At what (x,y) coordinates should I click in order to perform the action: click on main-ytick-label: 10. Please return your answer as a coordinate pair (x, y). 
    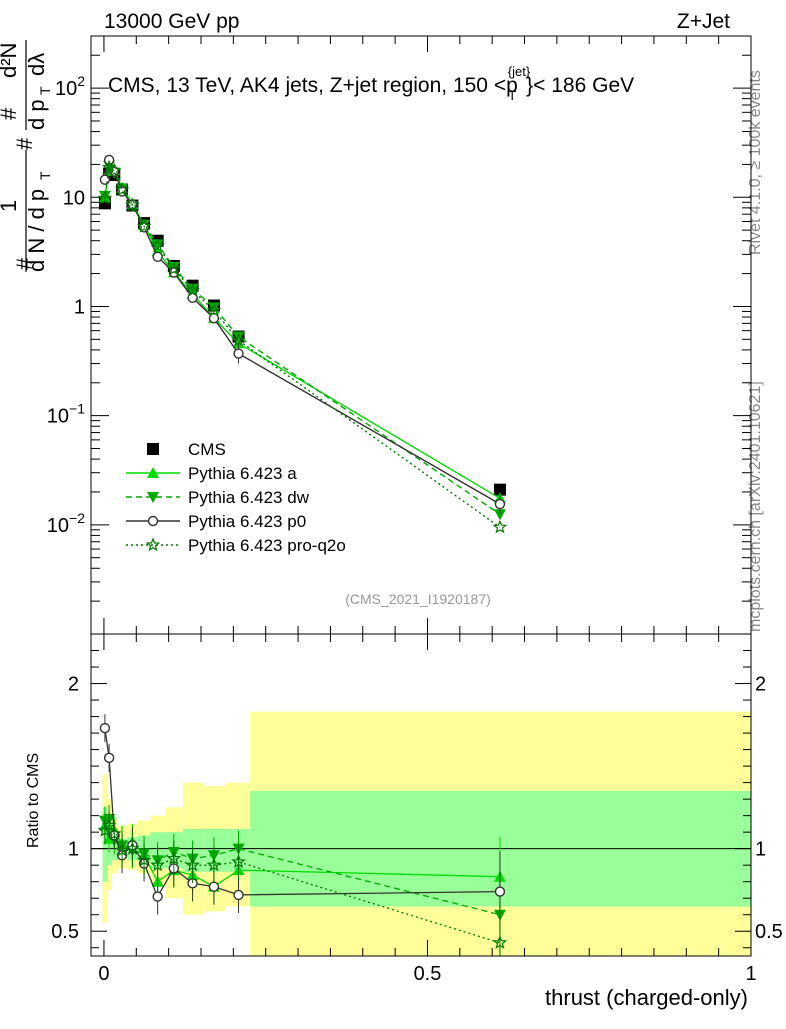
    Looking at the image, I should click on (74, 198).